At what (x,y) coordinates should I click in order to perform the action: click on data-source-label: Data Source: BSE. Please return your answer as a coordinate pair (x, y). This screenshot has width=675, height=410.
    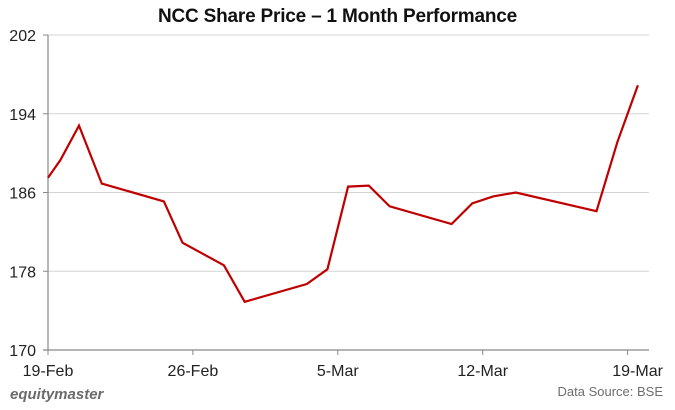
    Looking at the image, I should click on (610, 391).